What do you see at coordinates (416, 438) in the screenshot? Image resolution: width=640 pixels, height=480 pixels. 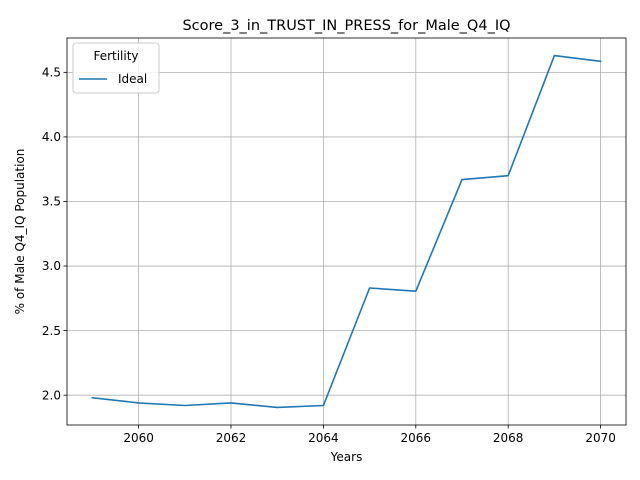 I see `x-tick-label: 2066` at bounding box center [416, 438].